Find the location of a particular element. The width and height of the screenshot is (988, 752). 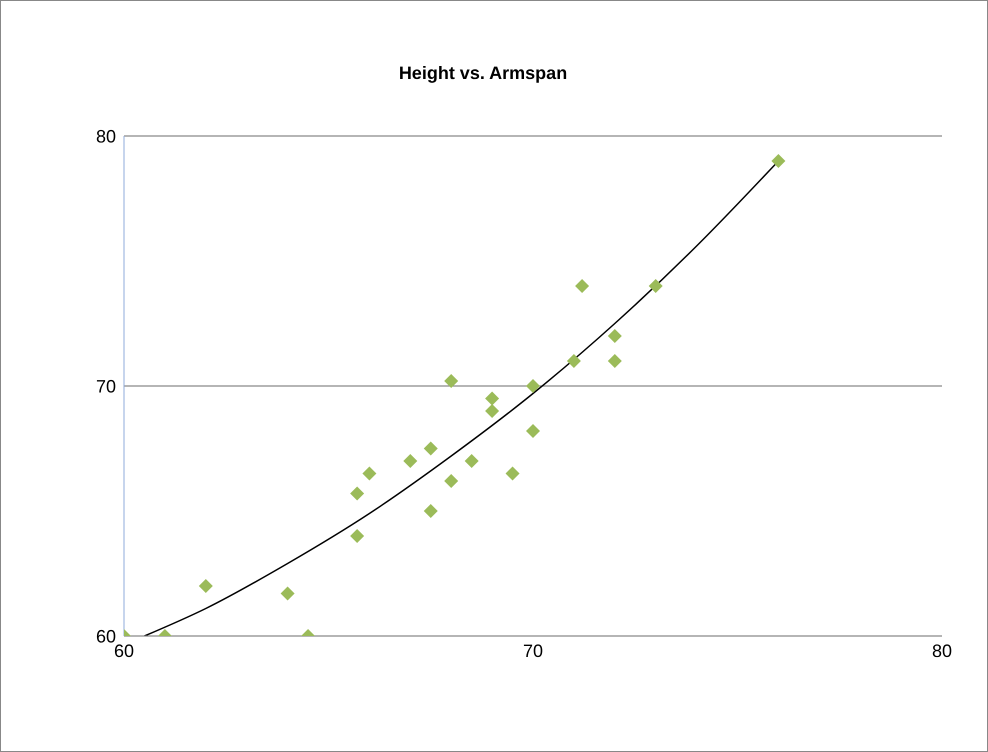

x-tick-label: 70 is located at coordinates (533, 650).